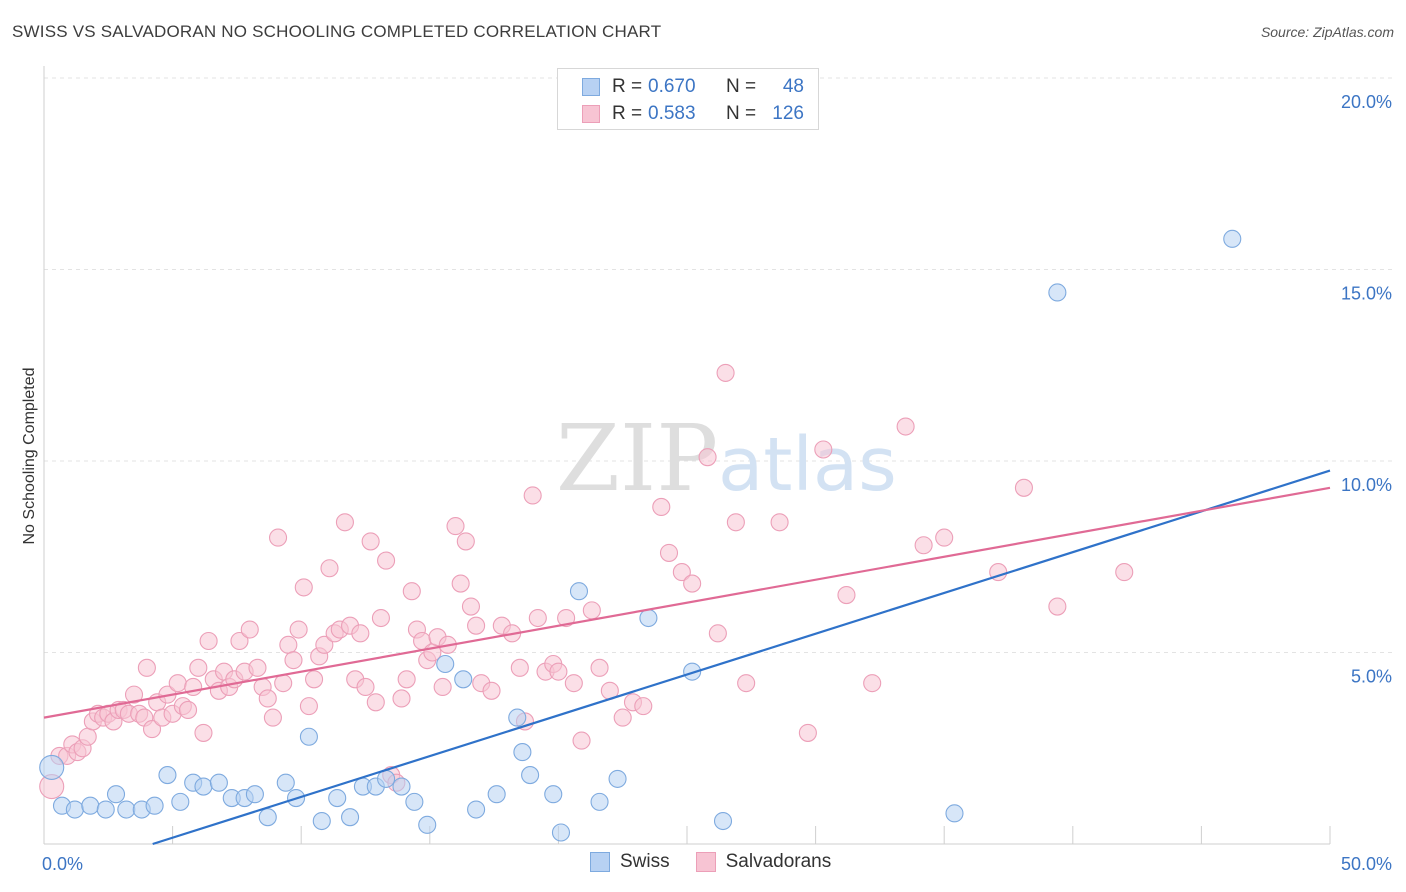 The image size is (1406, 892). Describe the element at coordinates (807, 465) in the screenshot. I see `watermark-atlas: atlas` at that location.